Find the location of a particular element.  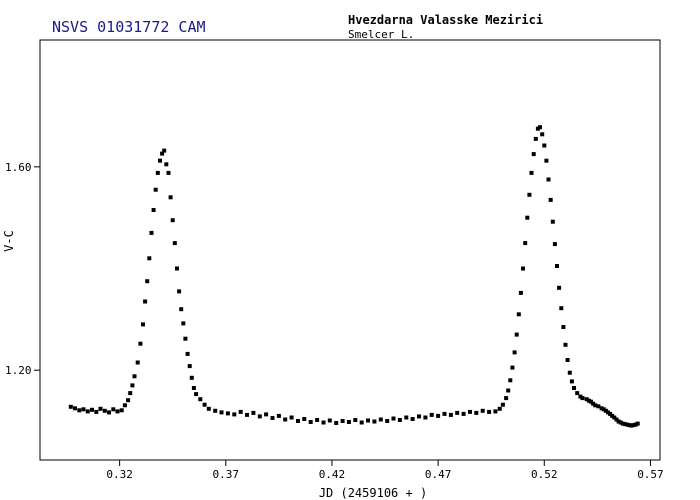

x-tick-label: 0.32 is located at coordinates (119, 474).